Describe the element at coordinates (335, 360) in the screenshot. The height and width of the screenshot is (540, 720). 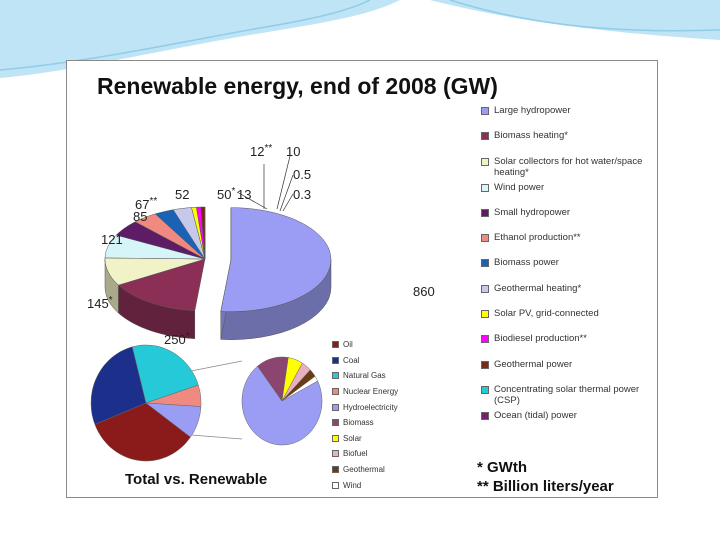
I see `small-legend-swatch-coal` at that location.